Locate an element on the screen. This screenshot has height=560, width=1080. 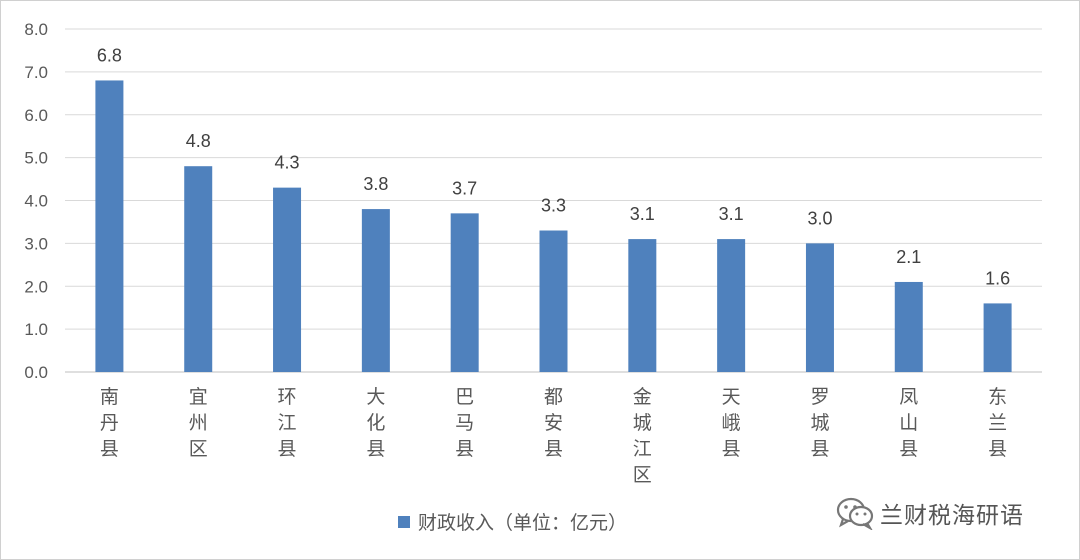
y-tick-label: 2.0 is located at coordinates (36, 286).